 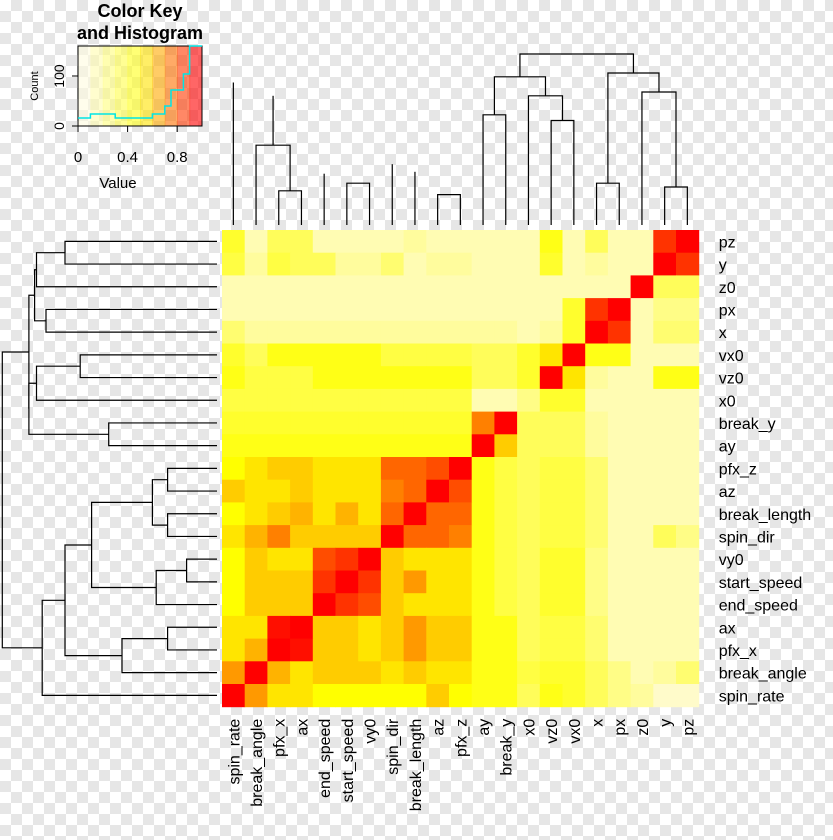 I want to click on row-label: break_angle, so click(x=763, y=674).